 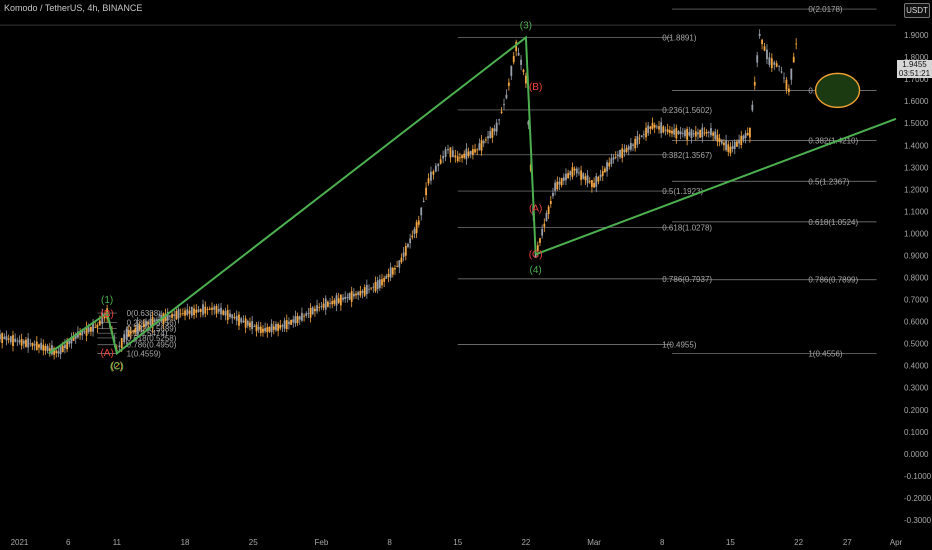 I want to click on fib-level-label: 1(0.4559), so click(x=144, y=353).